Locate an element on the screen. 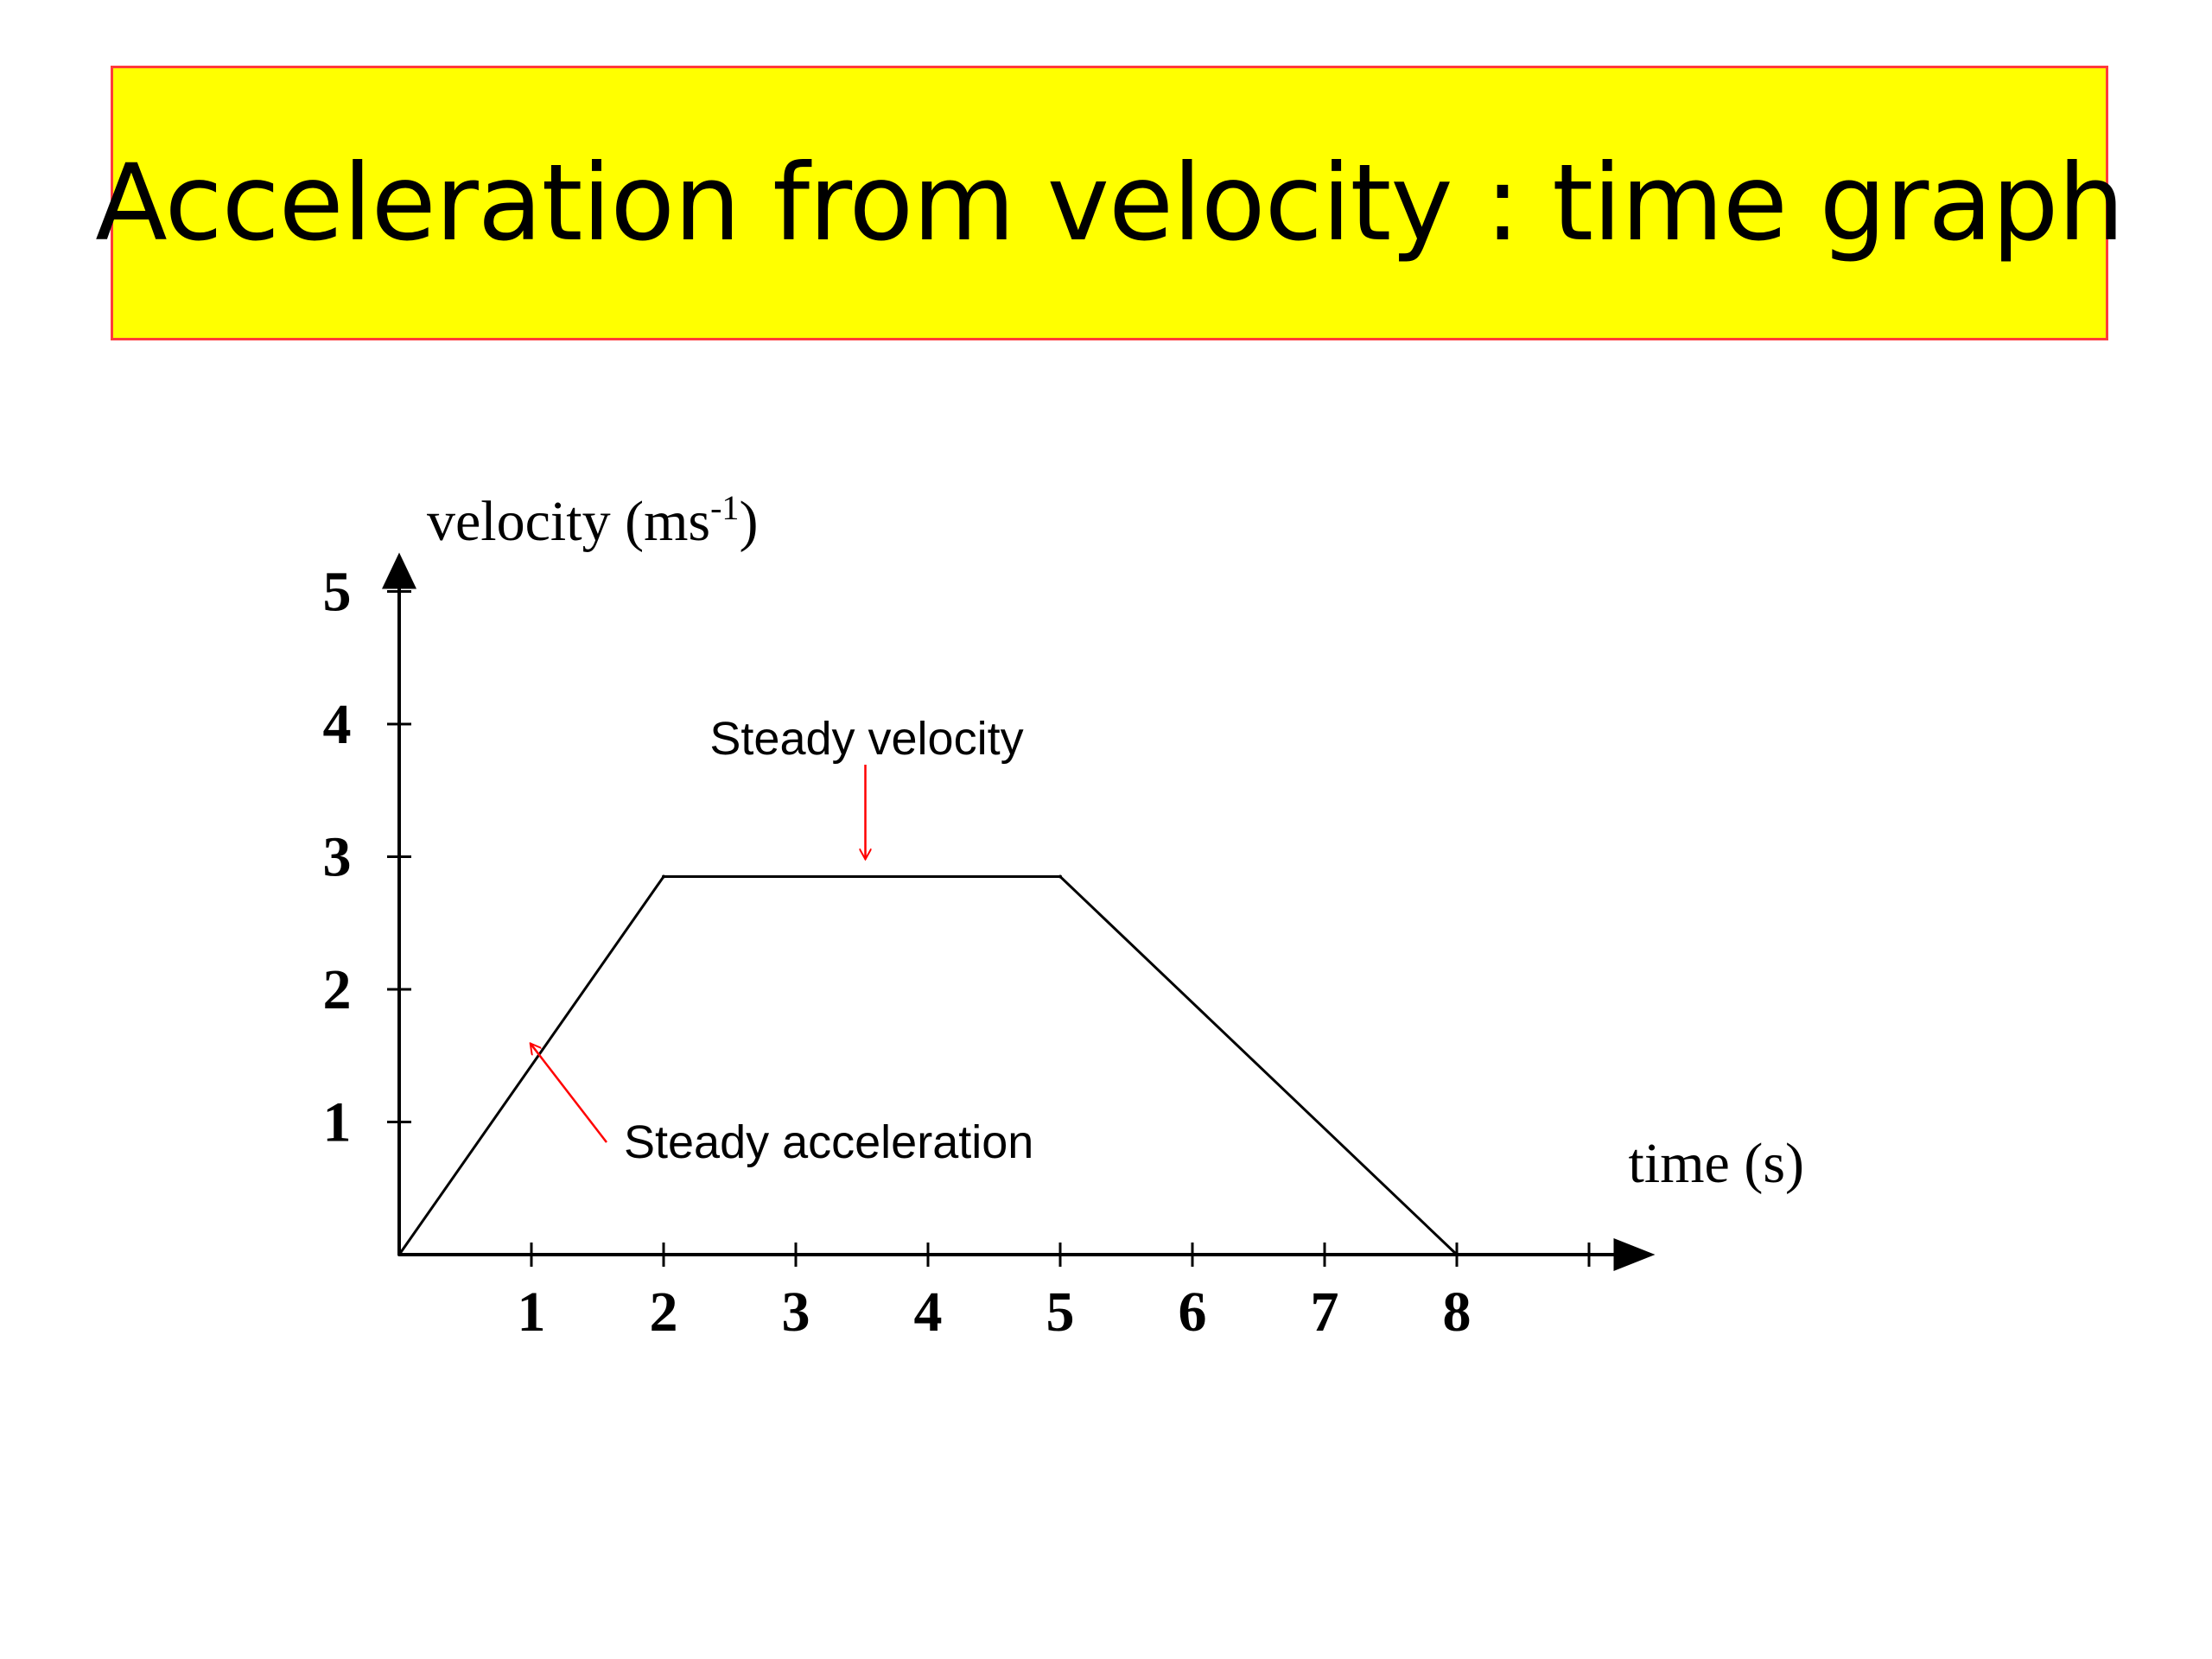  x-axis-arrowhead is located at coordinates (1634, 1254).